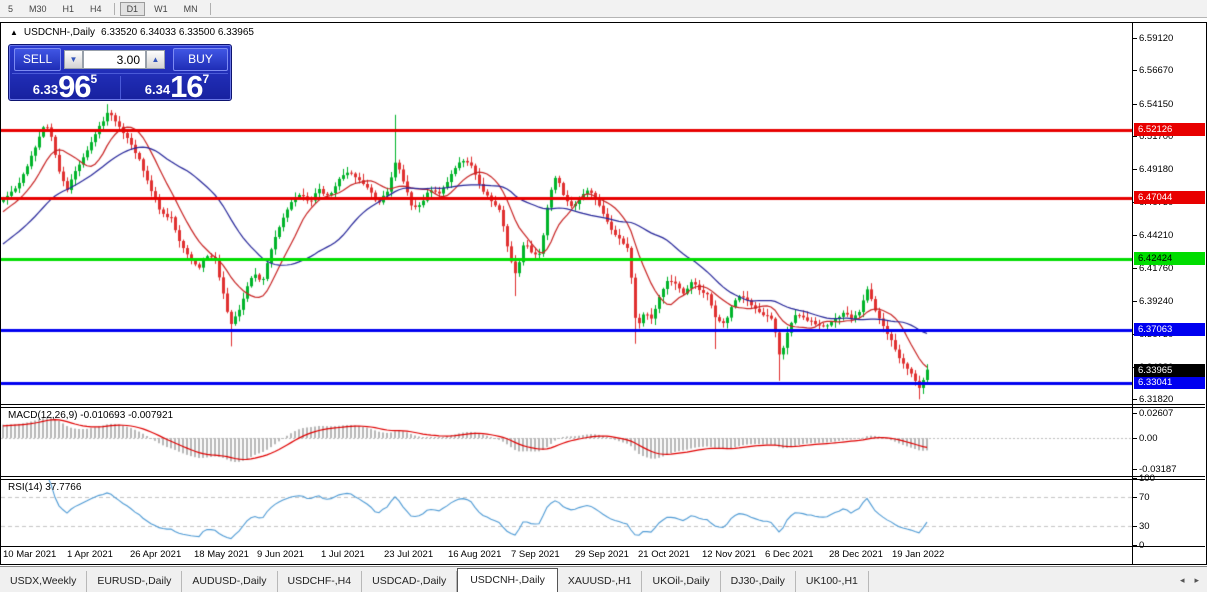  What do you see at coordinates (44, 581) in the screenshot?
I see `tab-usdx-weekly: USDX,Weekly` at bounding box center [44, 581].